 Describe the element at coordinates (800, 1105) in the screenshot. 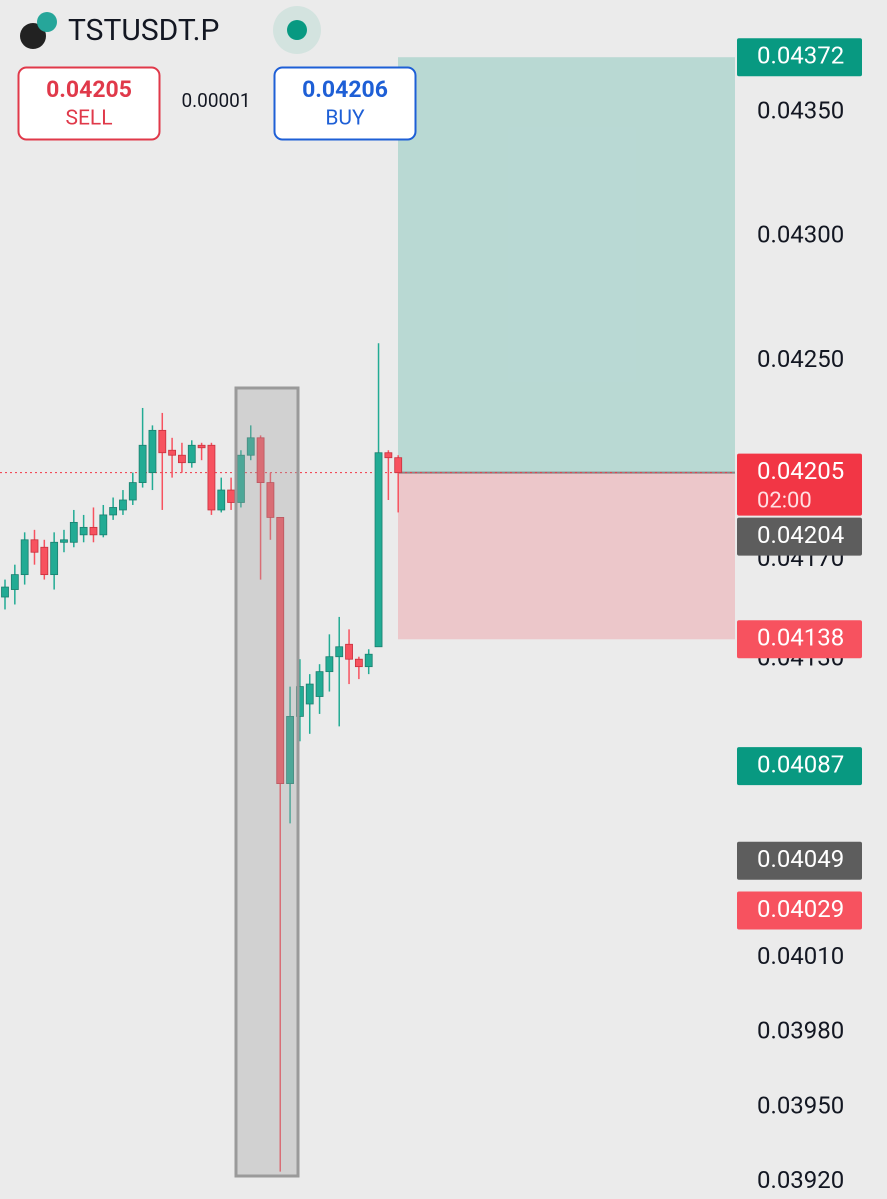

I see `y-tick-label: 0.03950` at that location.